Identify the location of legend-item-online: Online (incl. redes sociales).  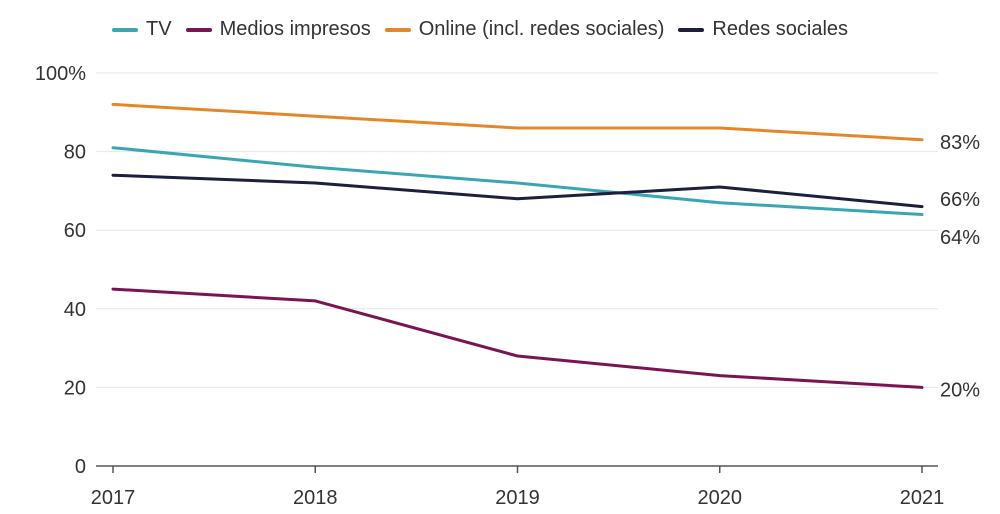
(524, 29).